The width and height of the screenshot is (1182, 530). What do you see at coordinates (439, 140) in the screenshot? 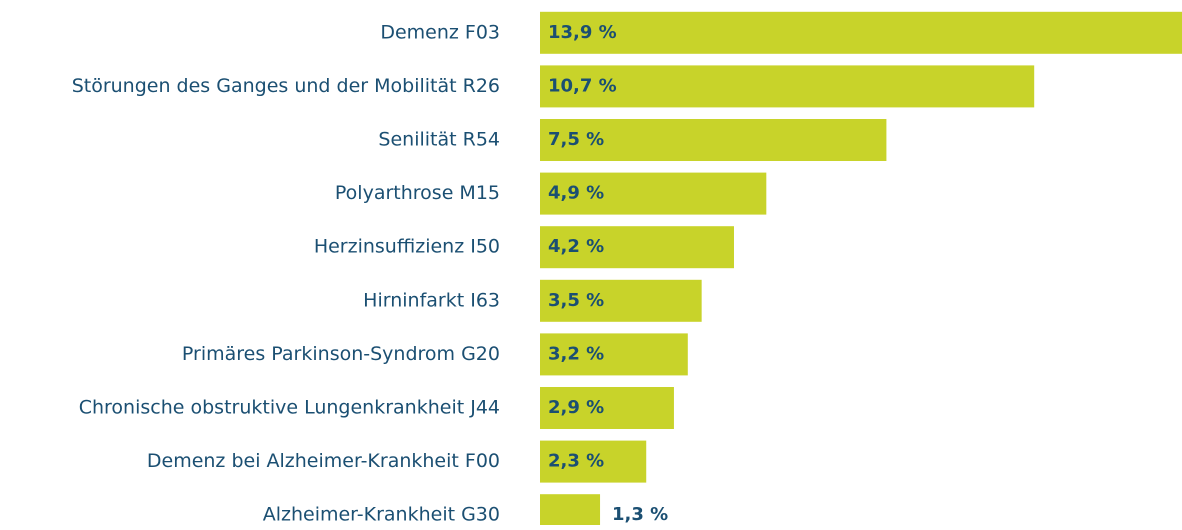
I see `category-label: Senilität R54` at bounding box center [439, 140].